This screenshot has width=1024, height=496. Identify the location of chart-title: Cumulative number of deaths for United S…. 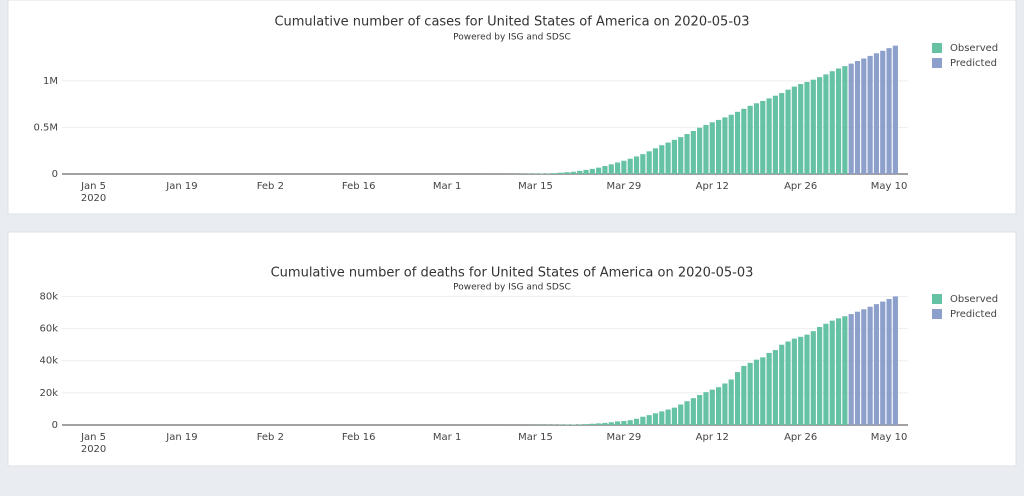
(512, 273).